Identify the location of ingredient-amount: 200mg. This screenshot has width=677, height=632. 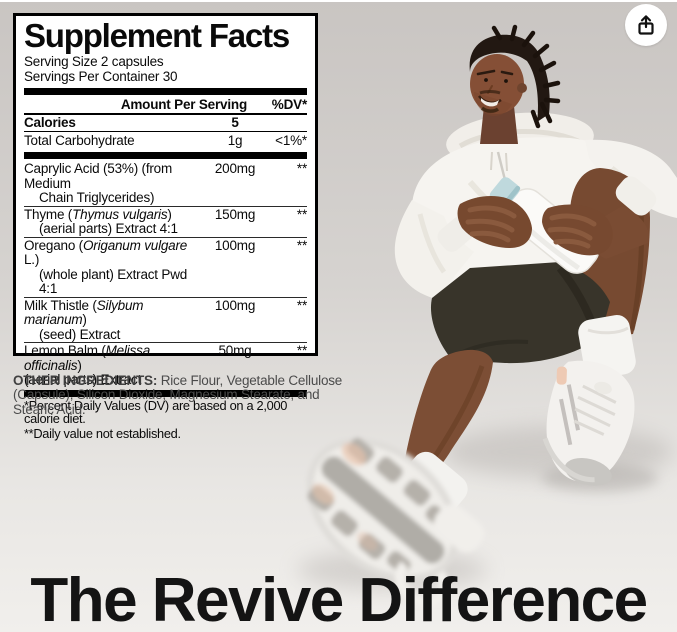
(235, 168).